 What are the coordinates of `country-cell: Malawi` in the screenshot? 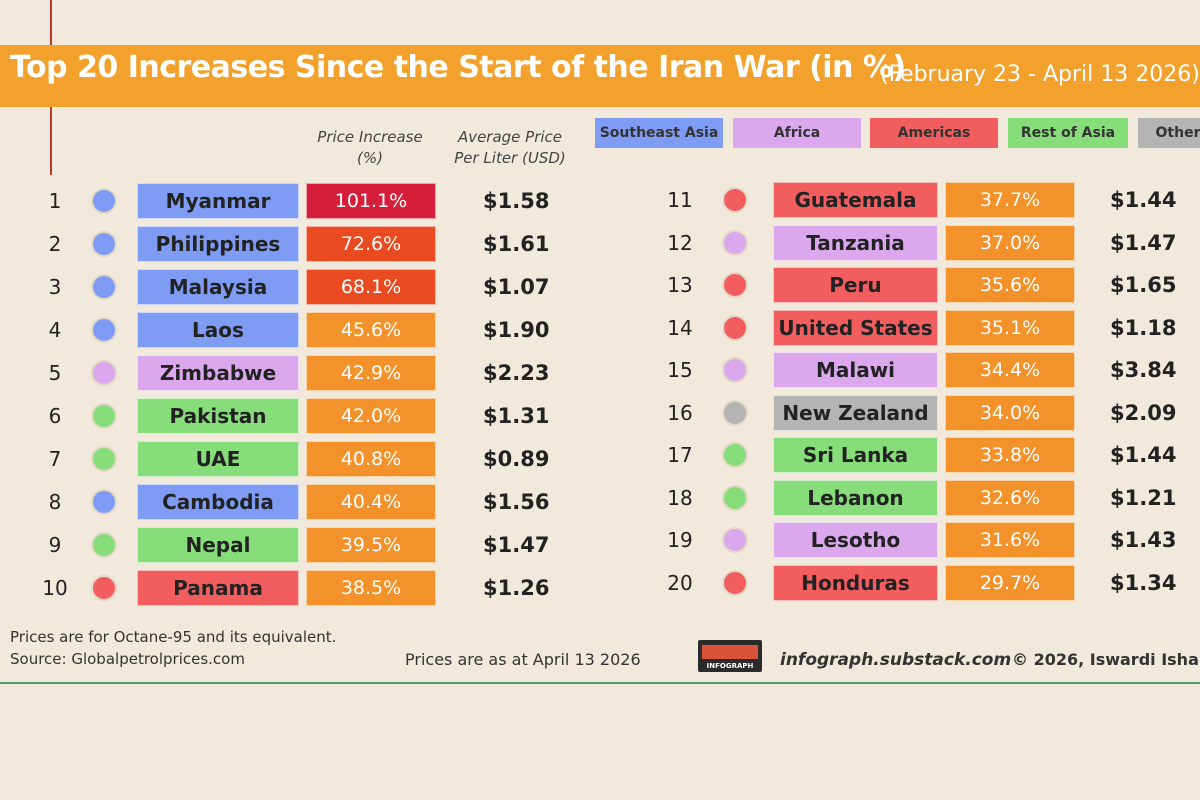 It's located at (855, 370).